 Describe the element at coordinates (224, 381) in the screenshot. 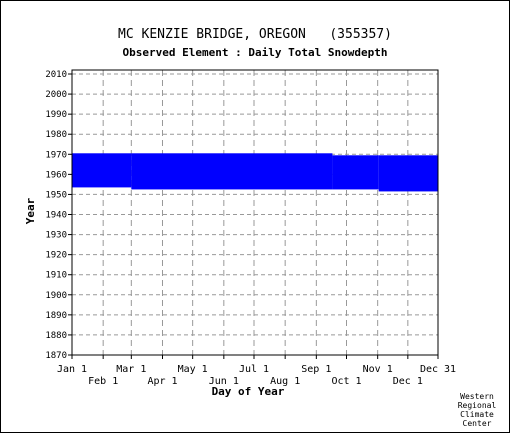

I see `x-tick-label: Jun 1` at that location.